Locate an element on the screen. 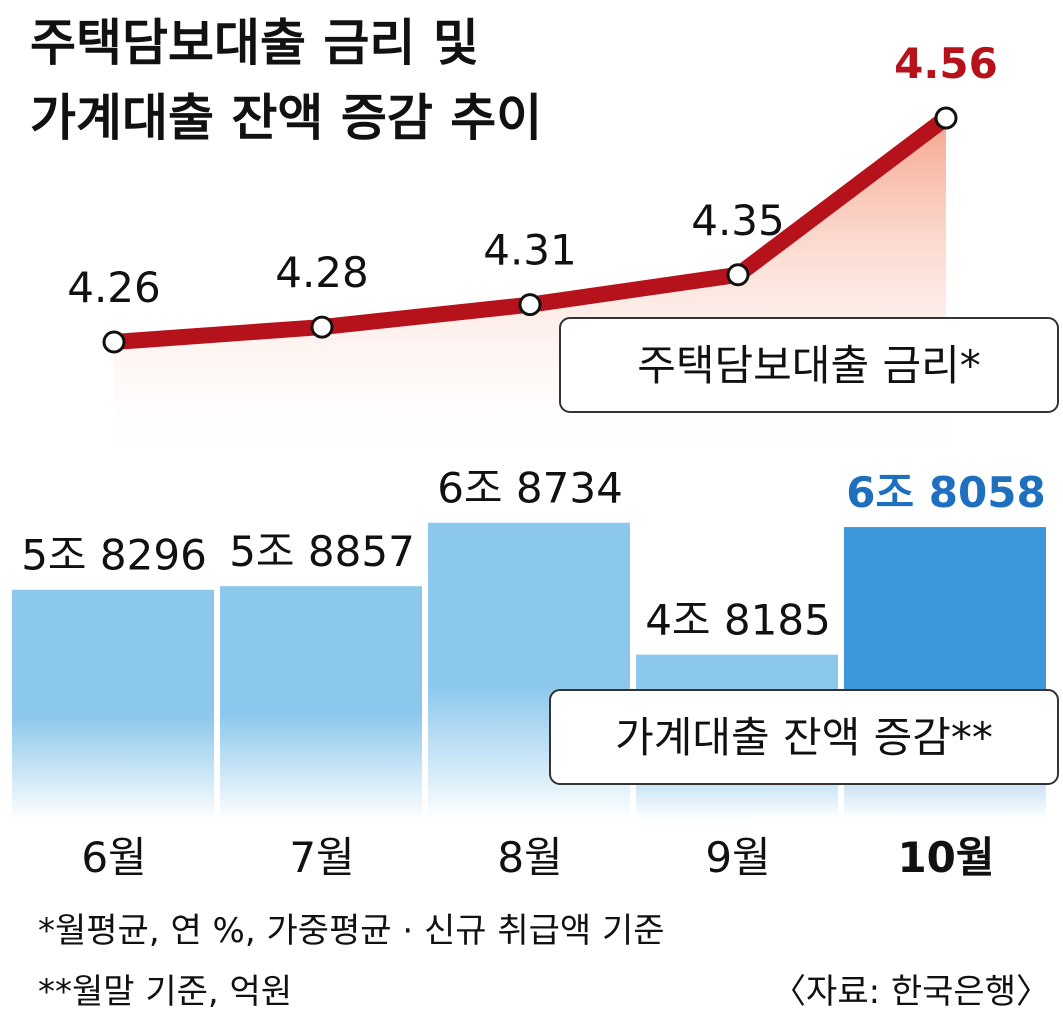 This screenshot has height=1029, width=1063. legend-label: 가계대출 잔액 증감** is located at coordinates (804, 737).